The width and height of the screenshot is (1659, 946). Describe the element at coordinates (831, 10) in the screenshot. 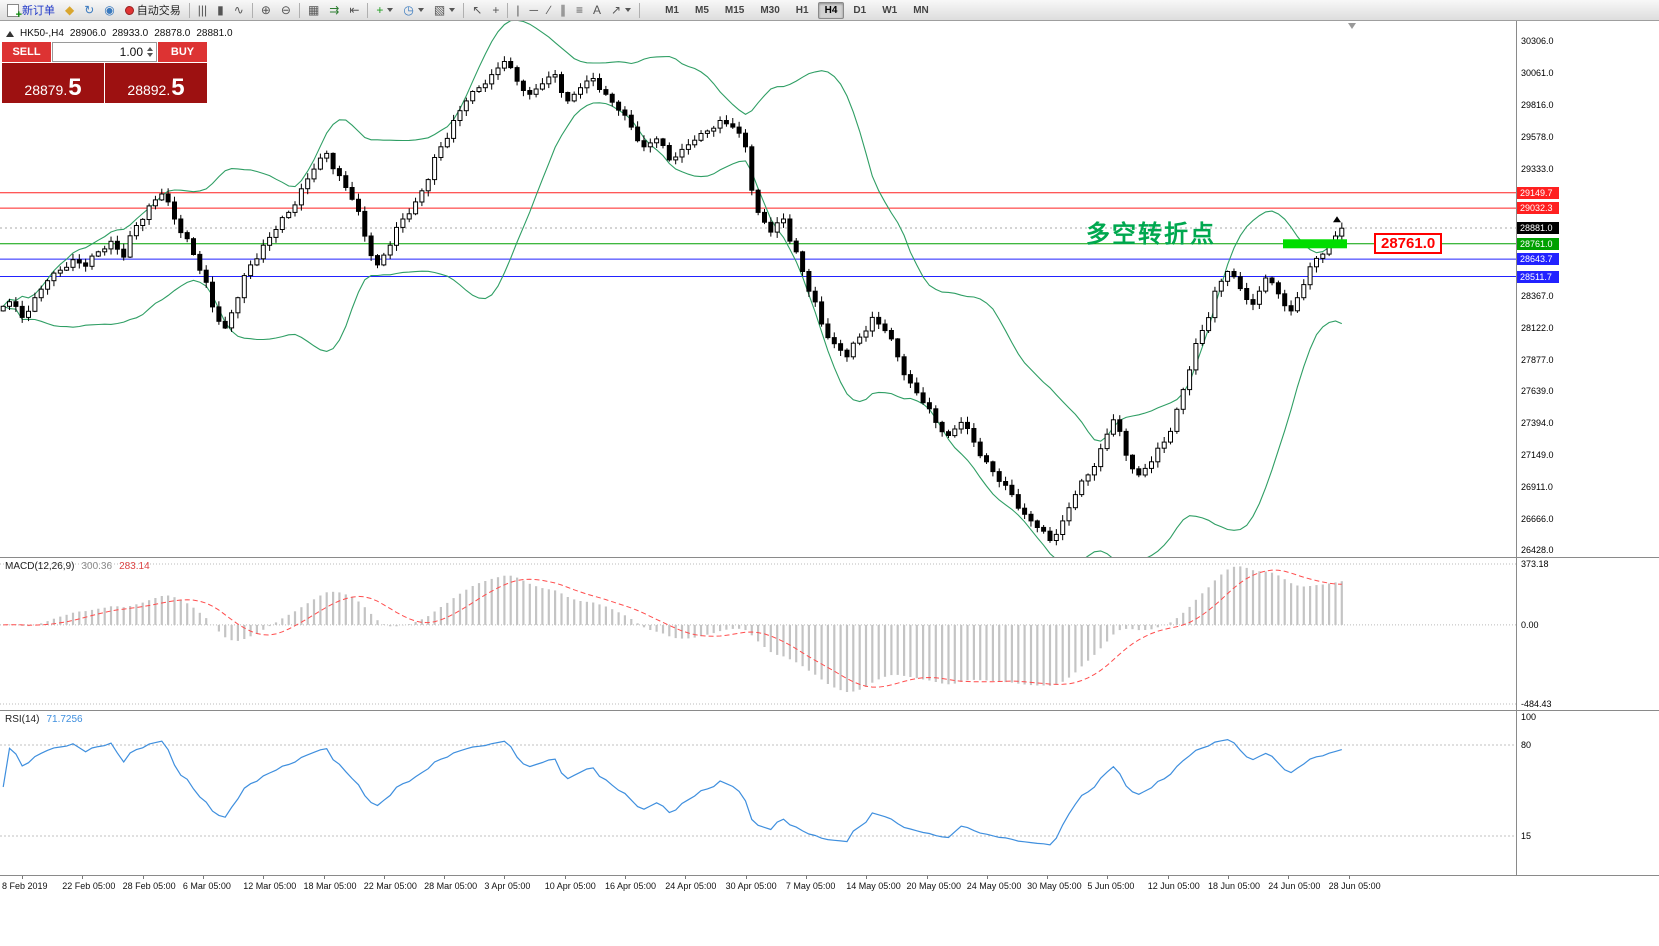

I see `timeframe-h4-button: H4` at that location.